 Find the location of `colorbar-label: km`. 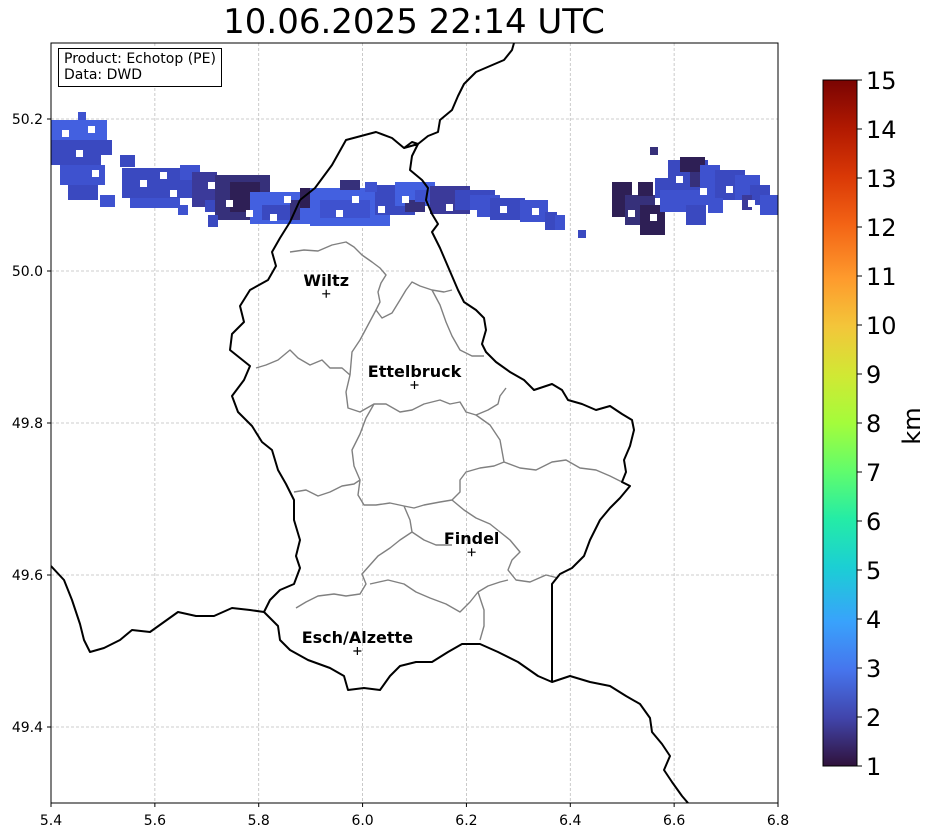

colorbar-label: km is located at coordinates (912, 425).